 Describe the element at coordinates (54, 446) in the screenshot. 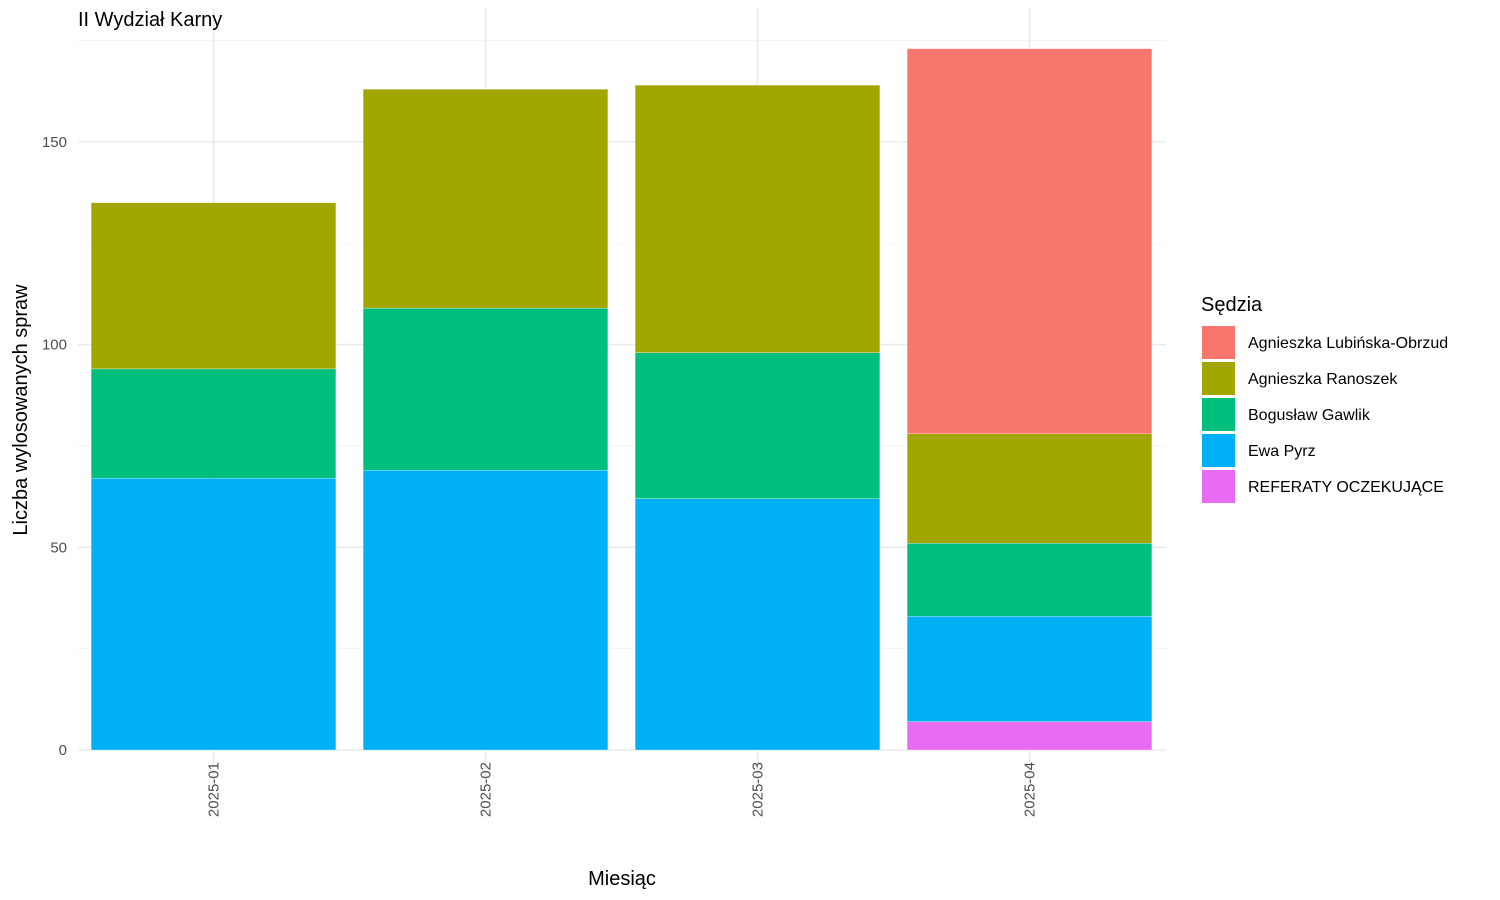

I see `y-axis-ticks: 0 50 100 150` at that location.